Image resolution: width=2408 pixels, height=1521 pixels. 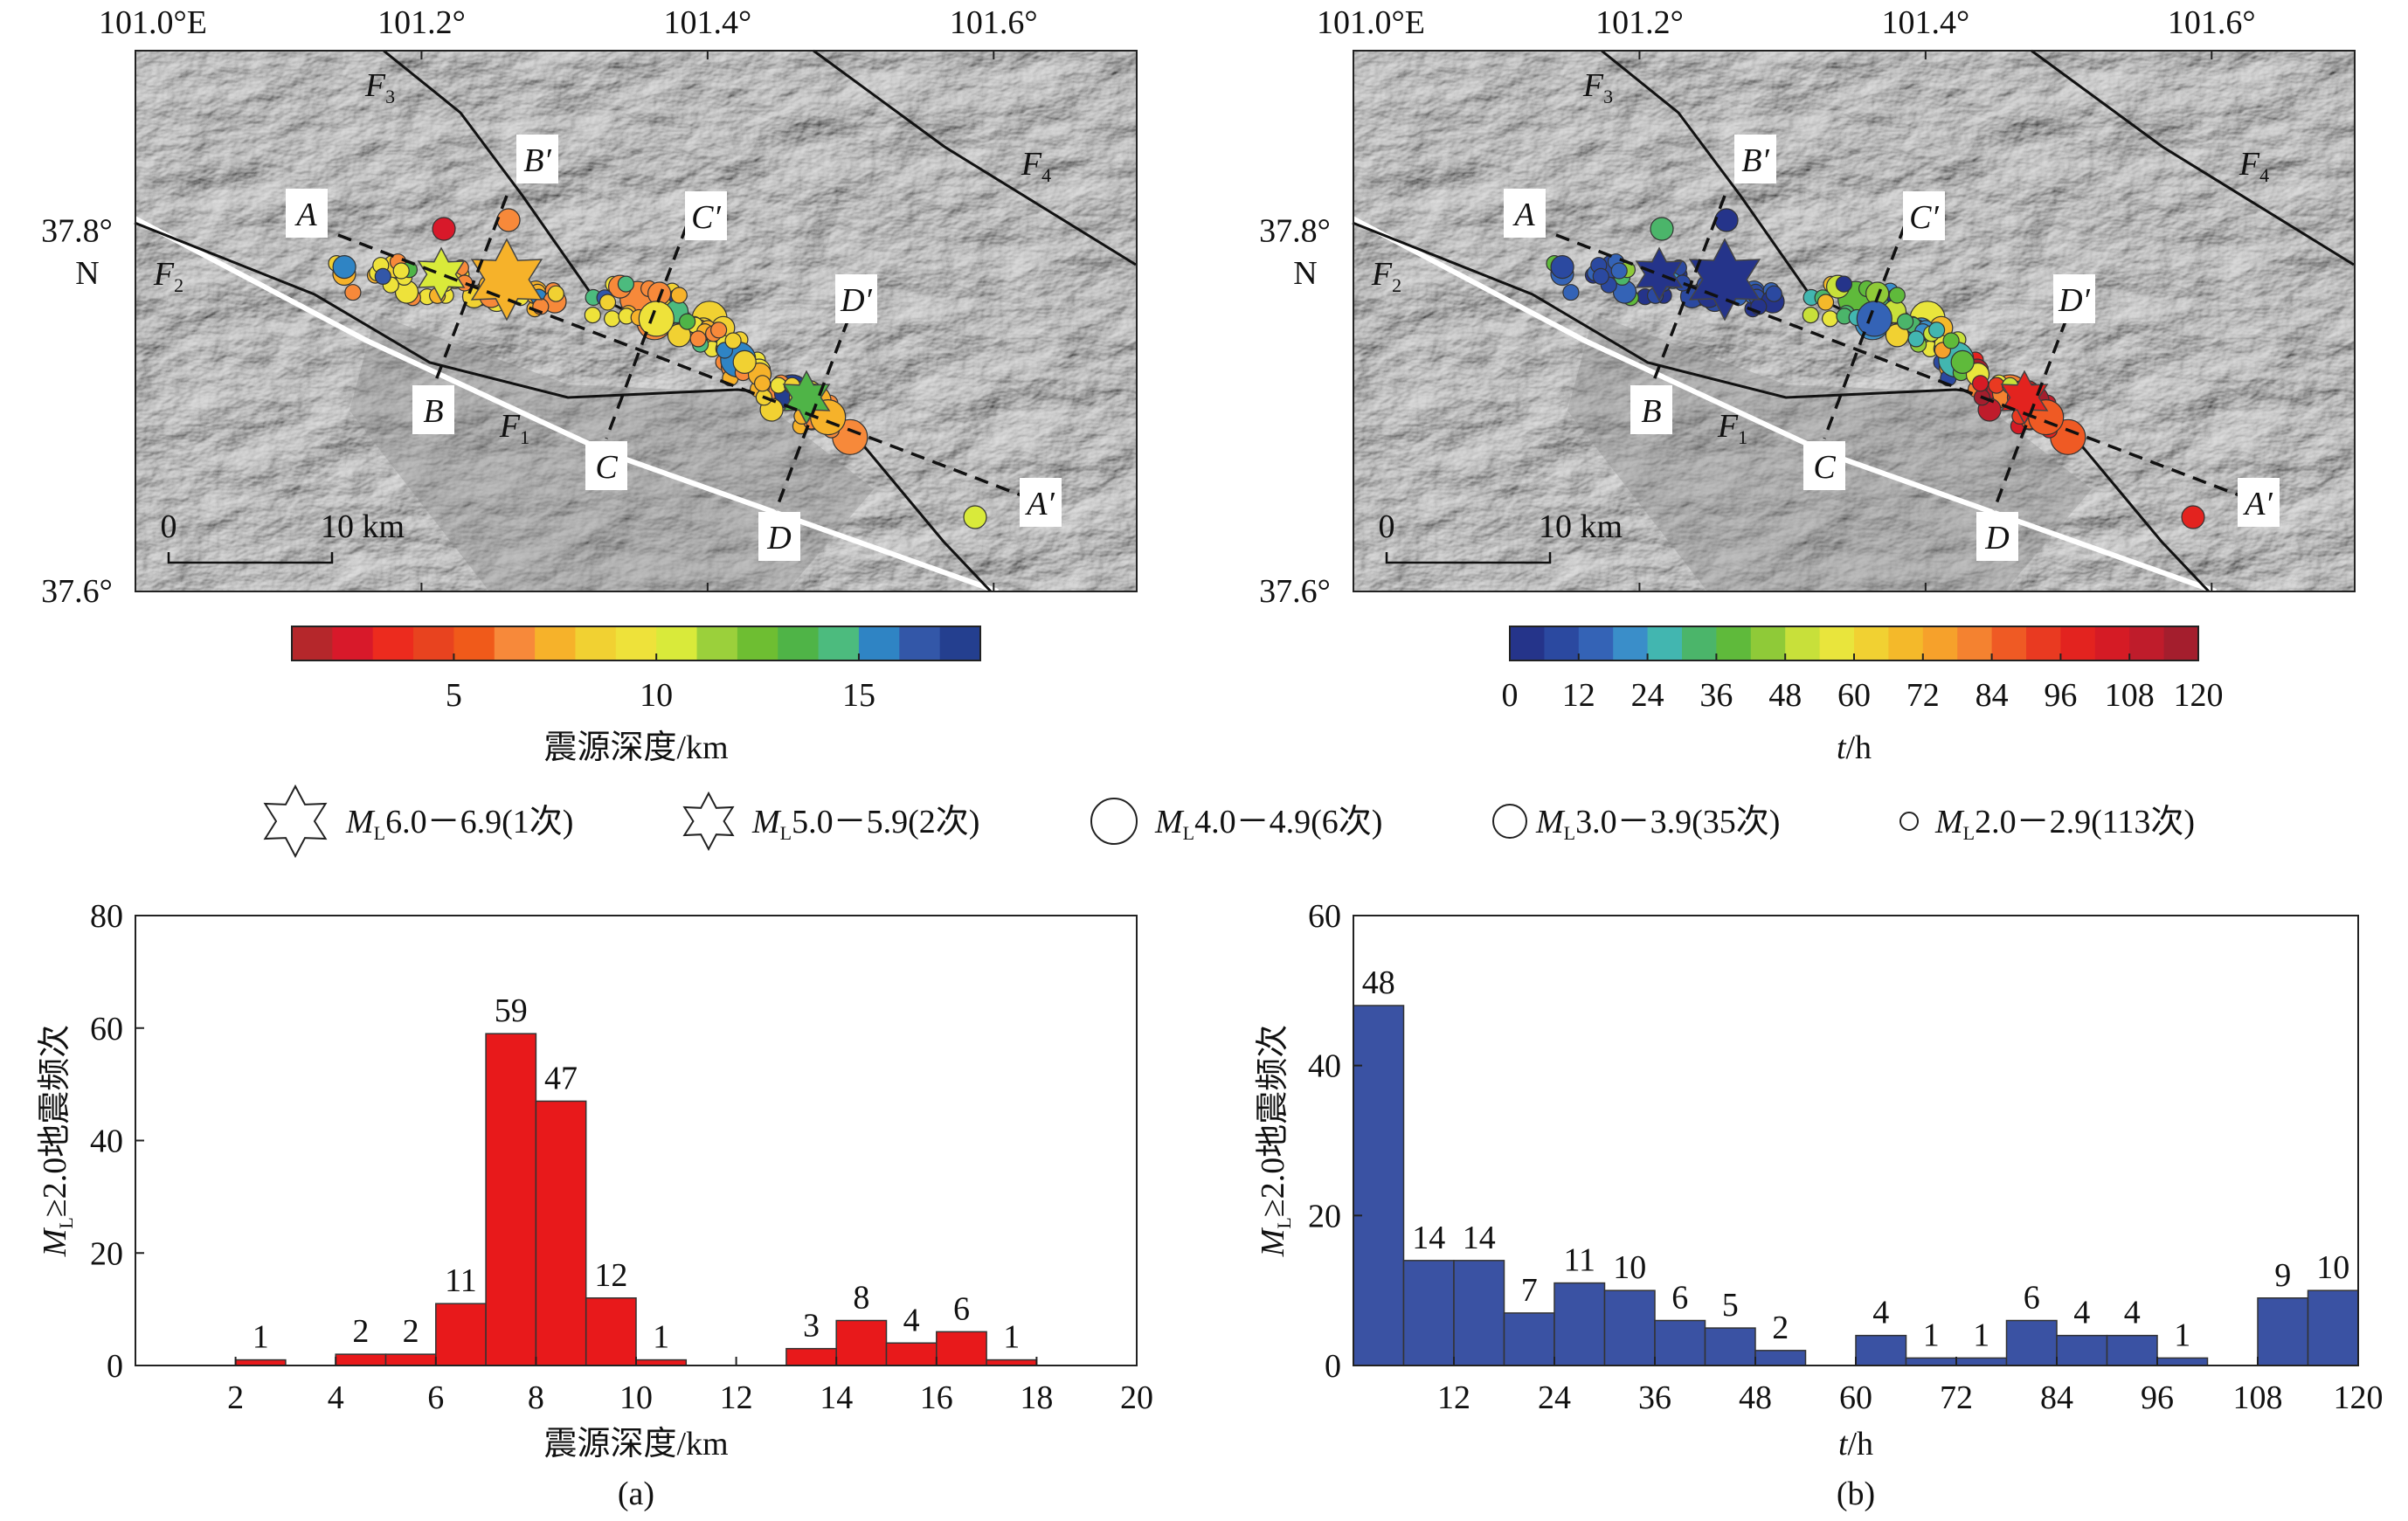 What do you see at coordinates (1677, 822) in the screenshot?
I see `legend-range-text: 3.0－3.9(35次)` at bounding box center [1677, 822].